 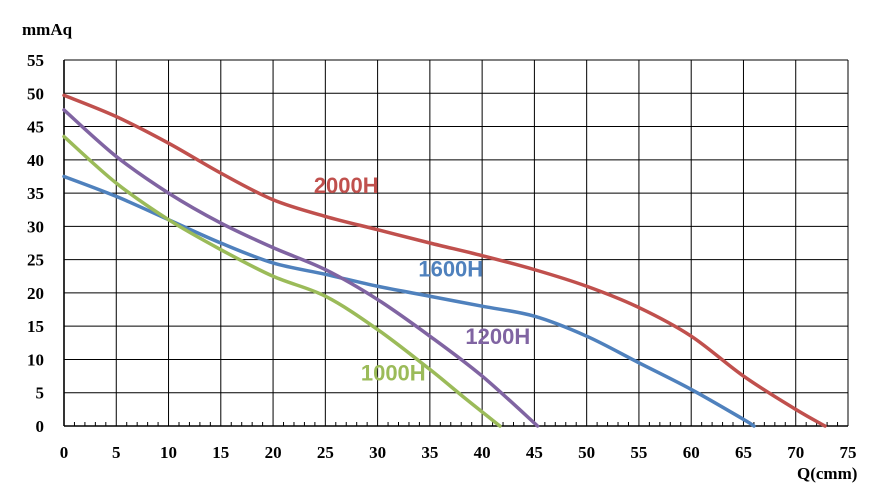 I want to click on y-tick-label-40: 40, so click(x=35, y=160).